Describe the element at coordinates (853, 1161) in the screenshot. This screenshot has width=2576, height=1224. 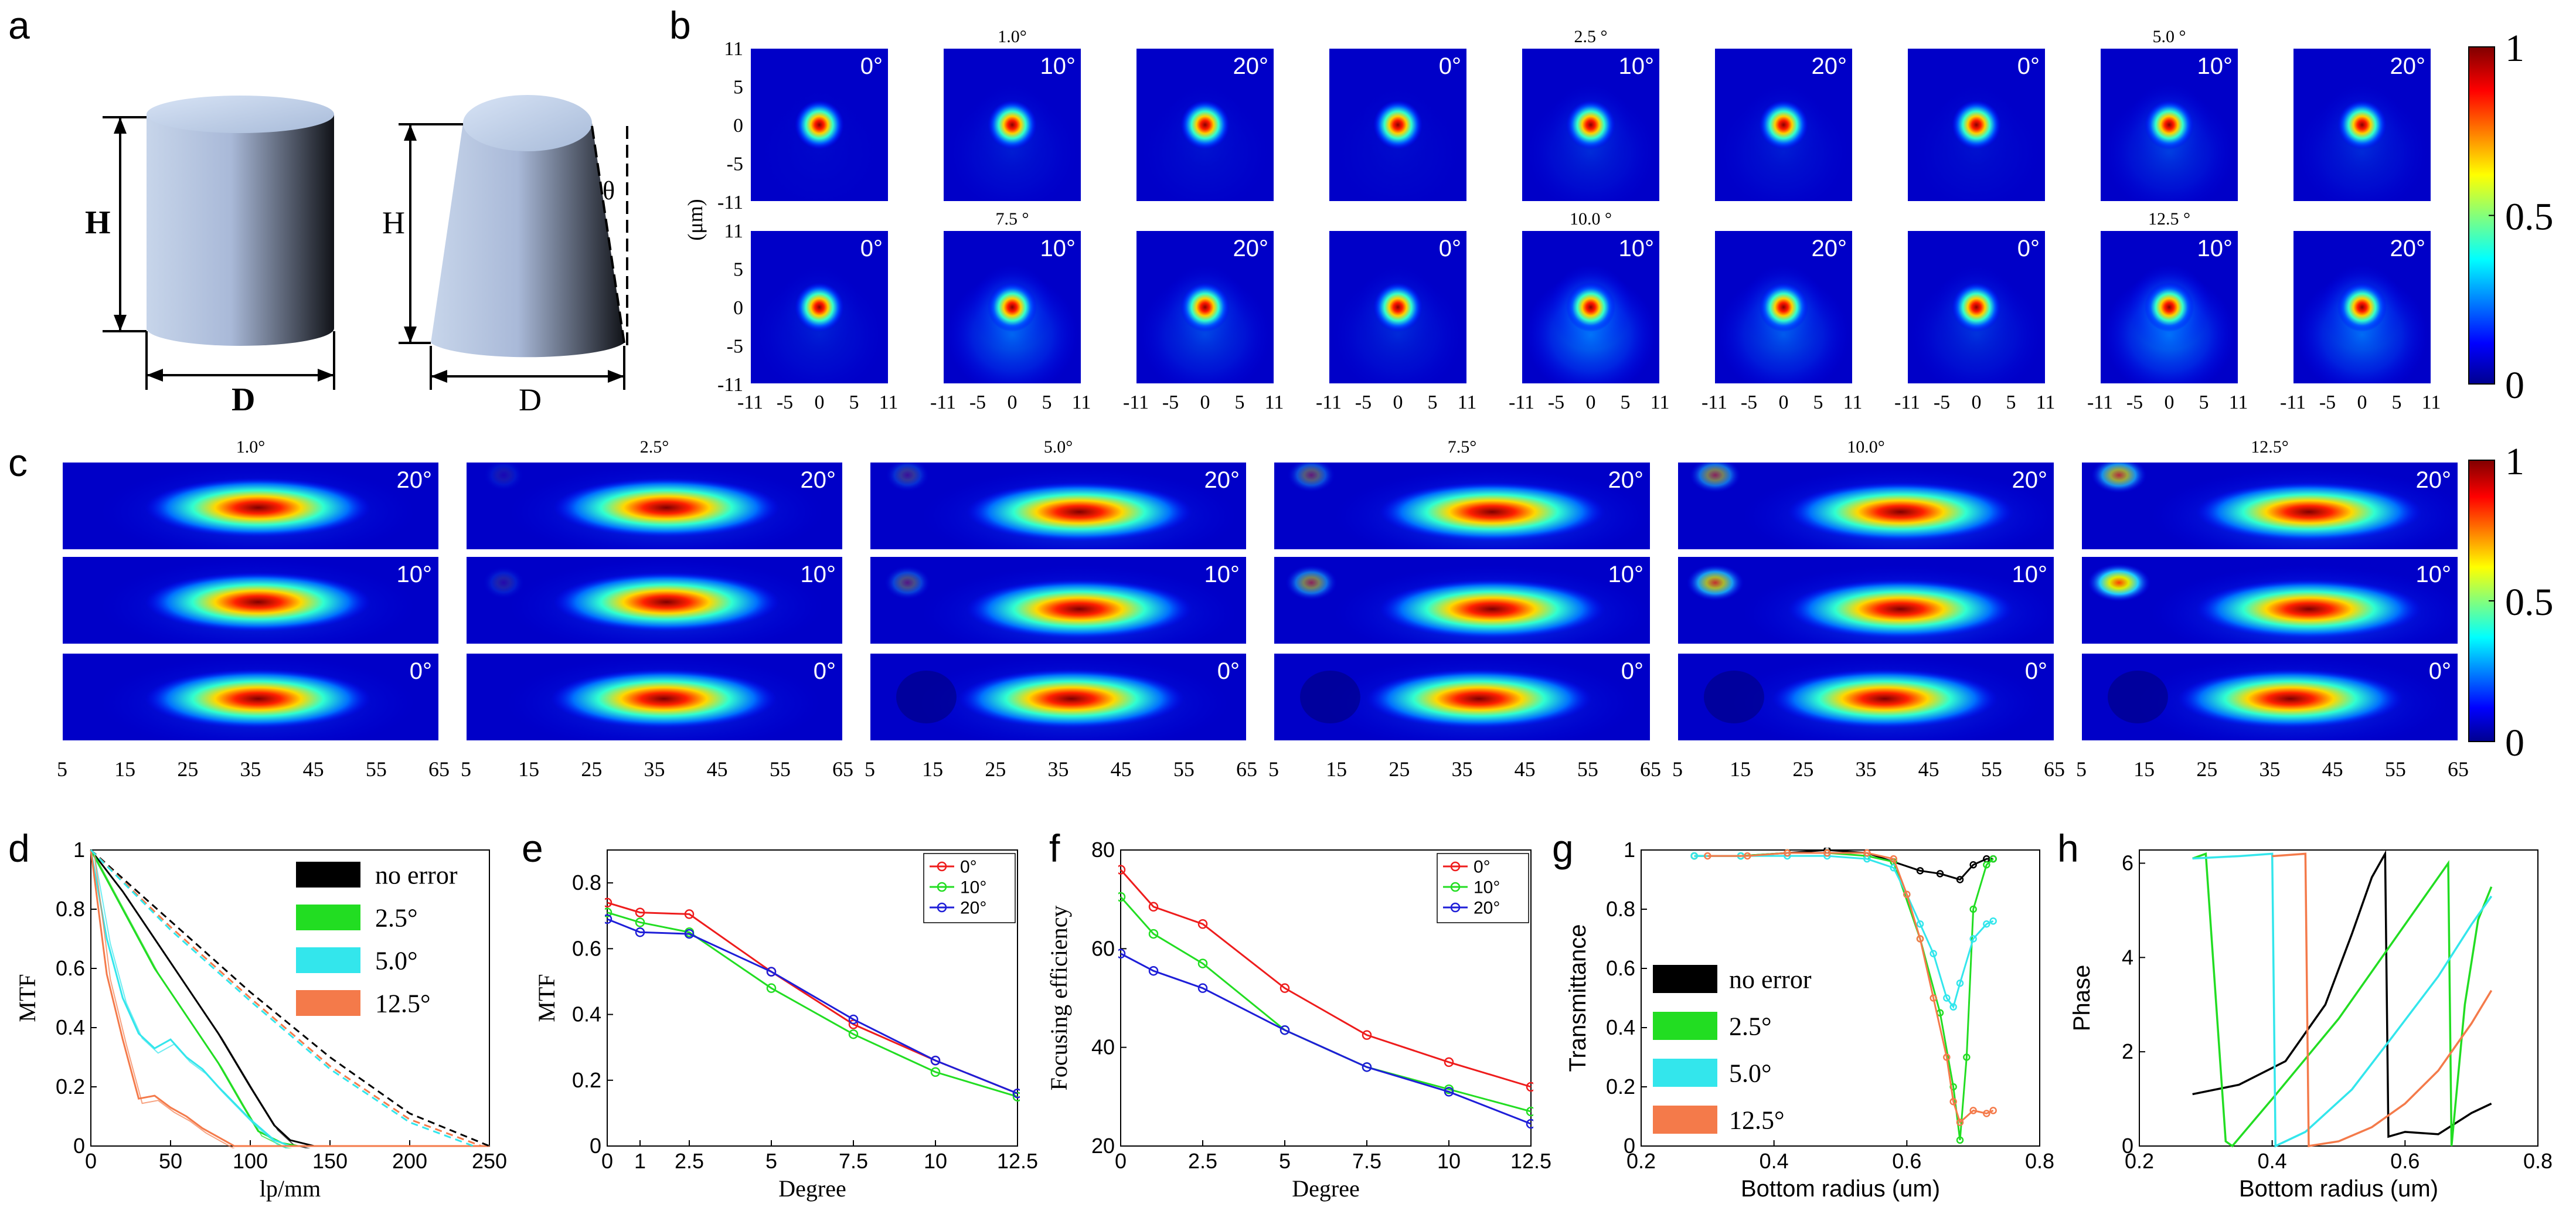
I see `e-xtick-label: 7.5` at that location.